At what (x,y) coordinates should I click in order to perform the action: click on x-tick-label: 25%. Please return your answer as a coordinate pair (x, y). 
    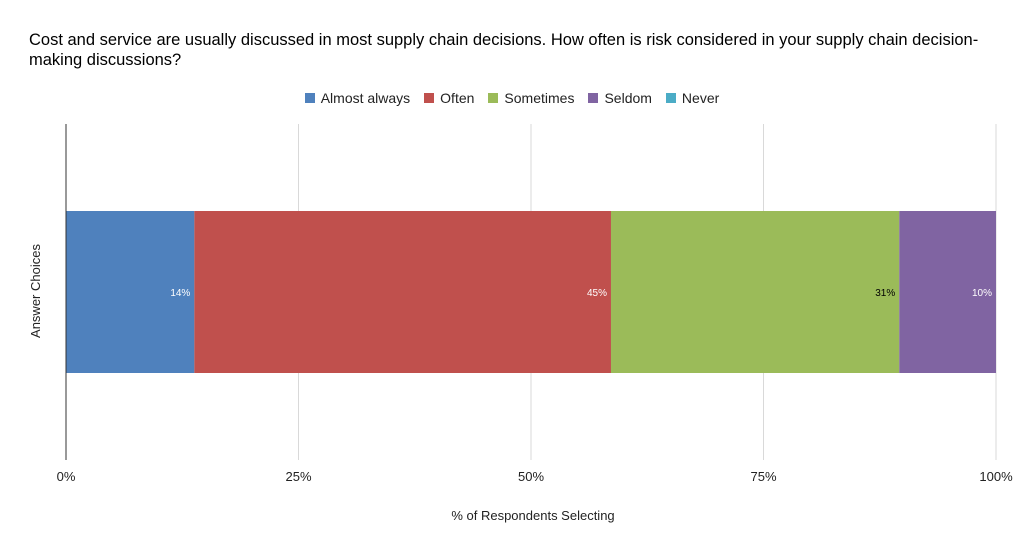
    Looking at the image, I should click on (298, 476).